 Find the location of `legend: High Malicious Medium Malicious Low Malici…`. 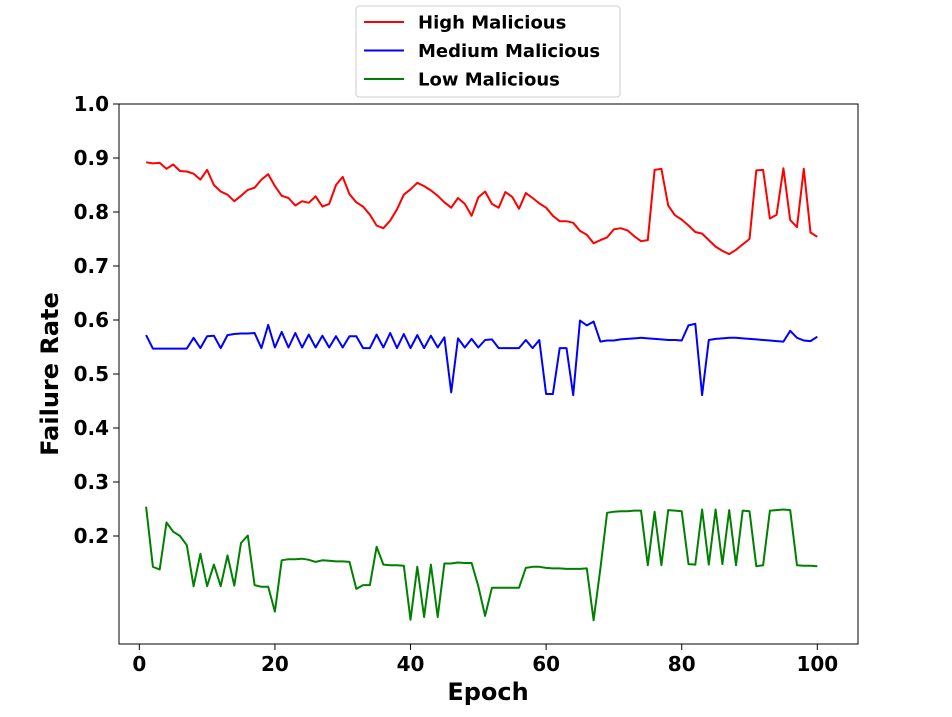

legend: High Malicious Medium Malicious Low Malici… is located at coordinates (488, 51).